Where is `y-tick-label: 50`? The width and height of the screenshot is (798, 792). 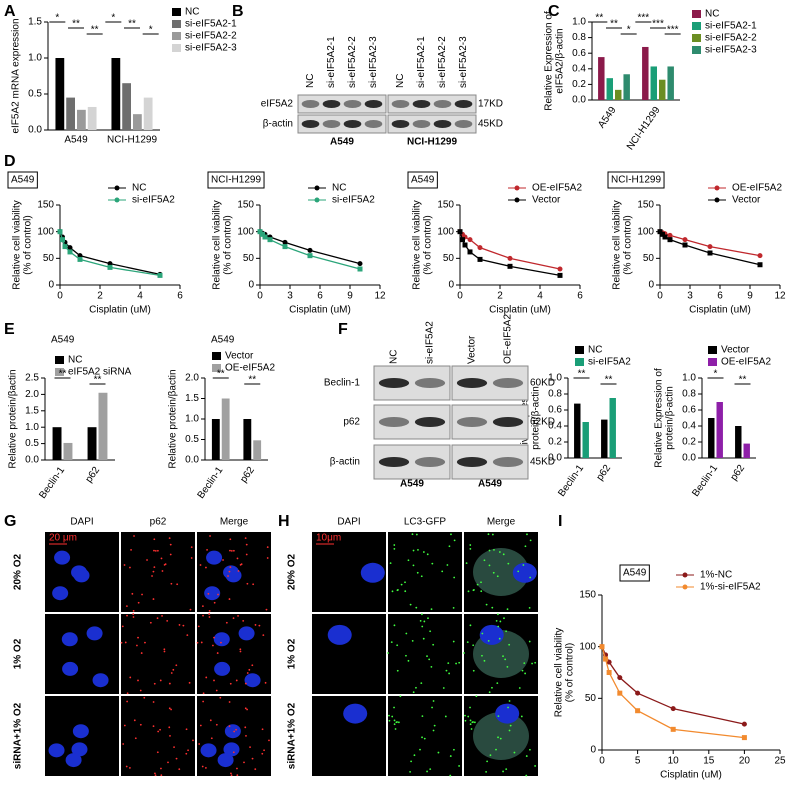 y-tick-label: 50 is located at coordinates (49, 258).